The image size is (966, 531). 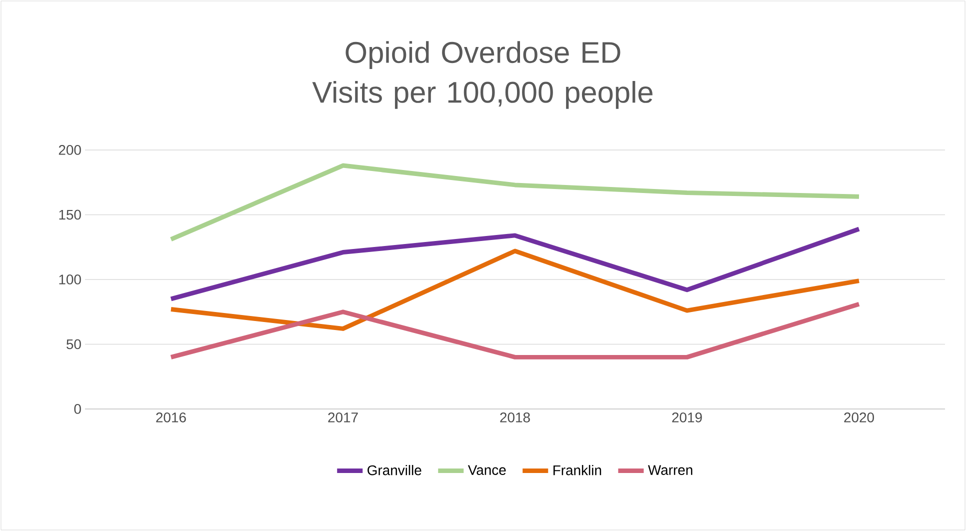 What do you see at coordinates (515, 417) in the screenshot?
I see `x-tick-label: 2018` at bounding box center [515, 417].